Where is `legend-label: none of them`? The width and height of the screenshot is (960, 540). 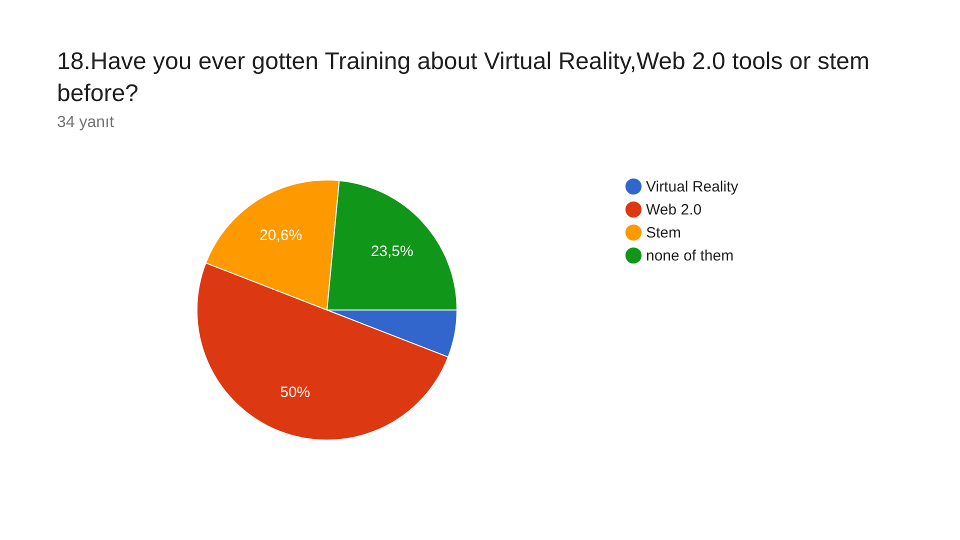
legend-label: none of them is located at coordinates (690, 256).